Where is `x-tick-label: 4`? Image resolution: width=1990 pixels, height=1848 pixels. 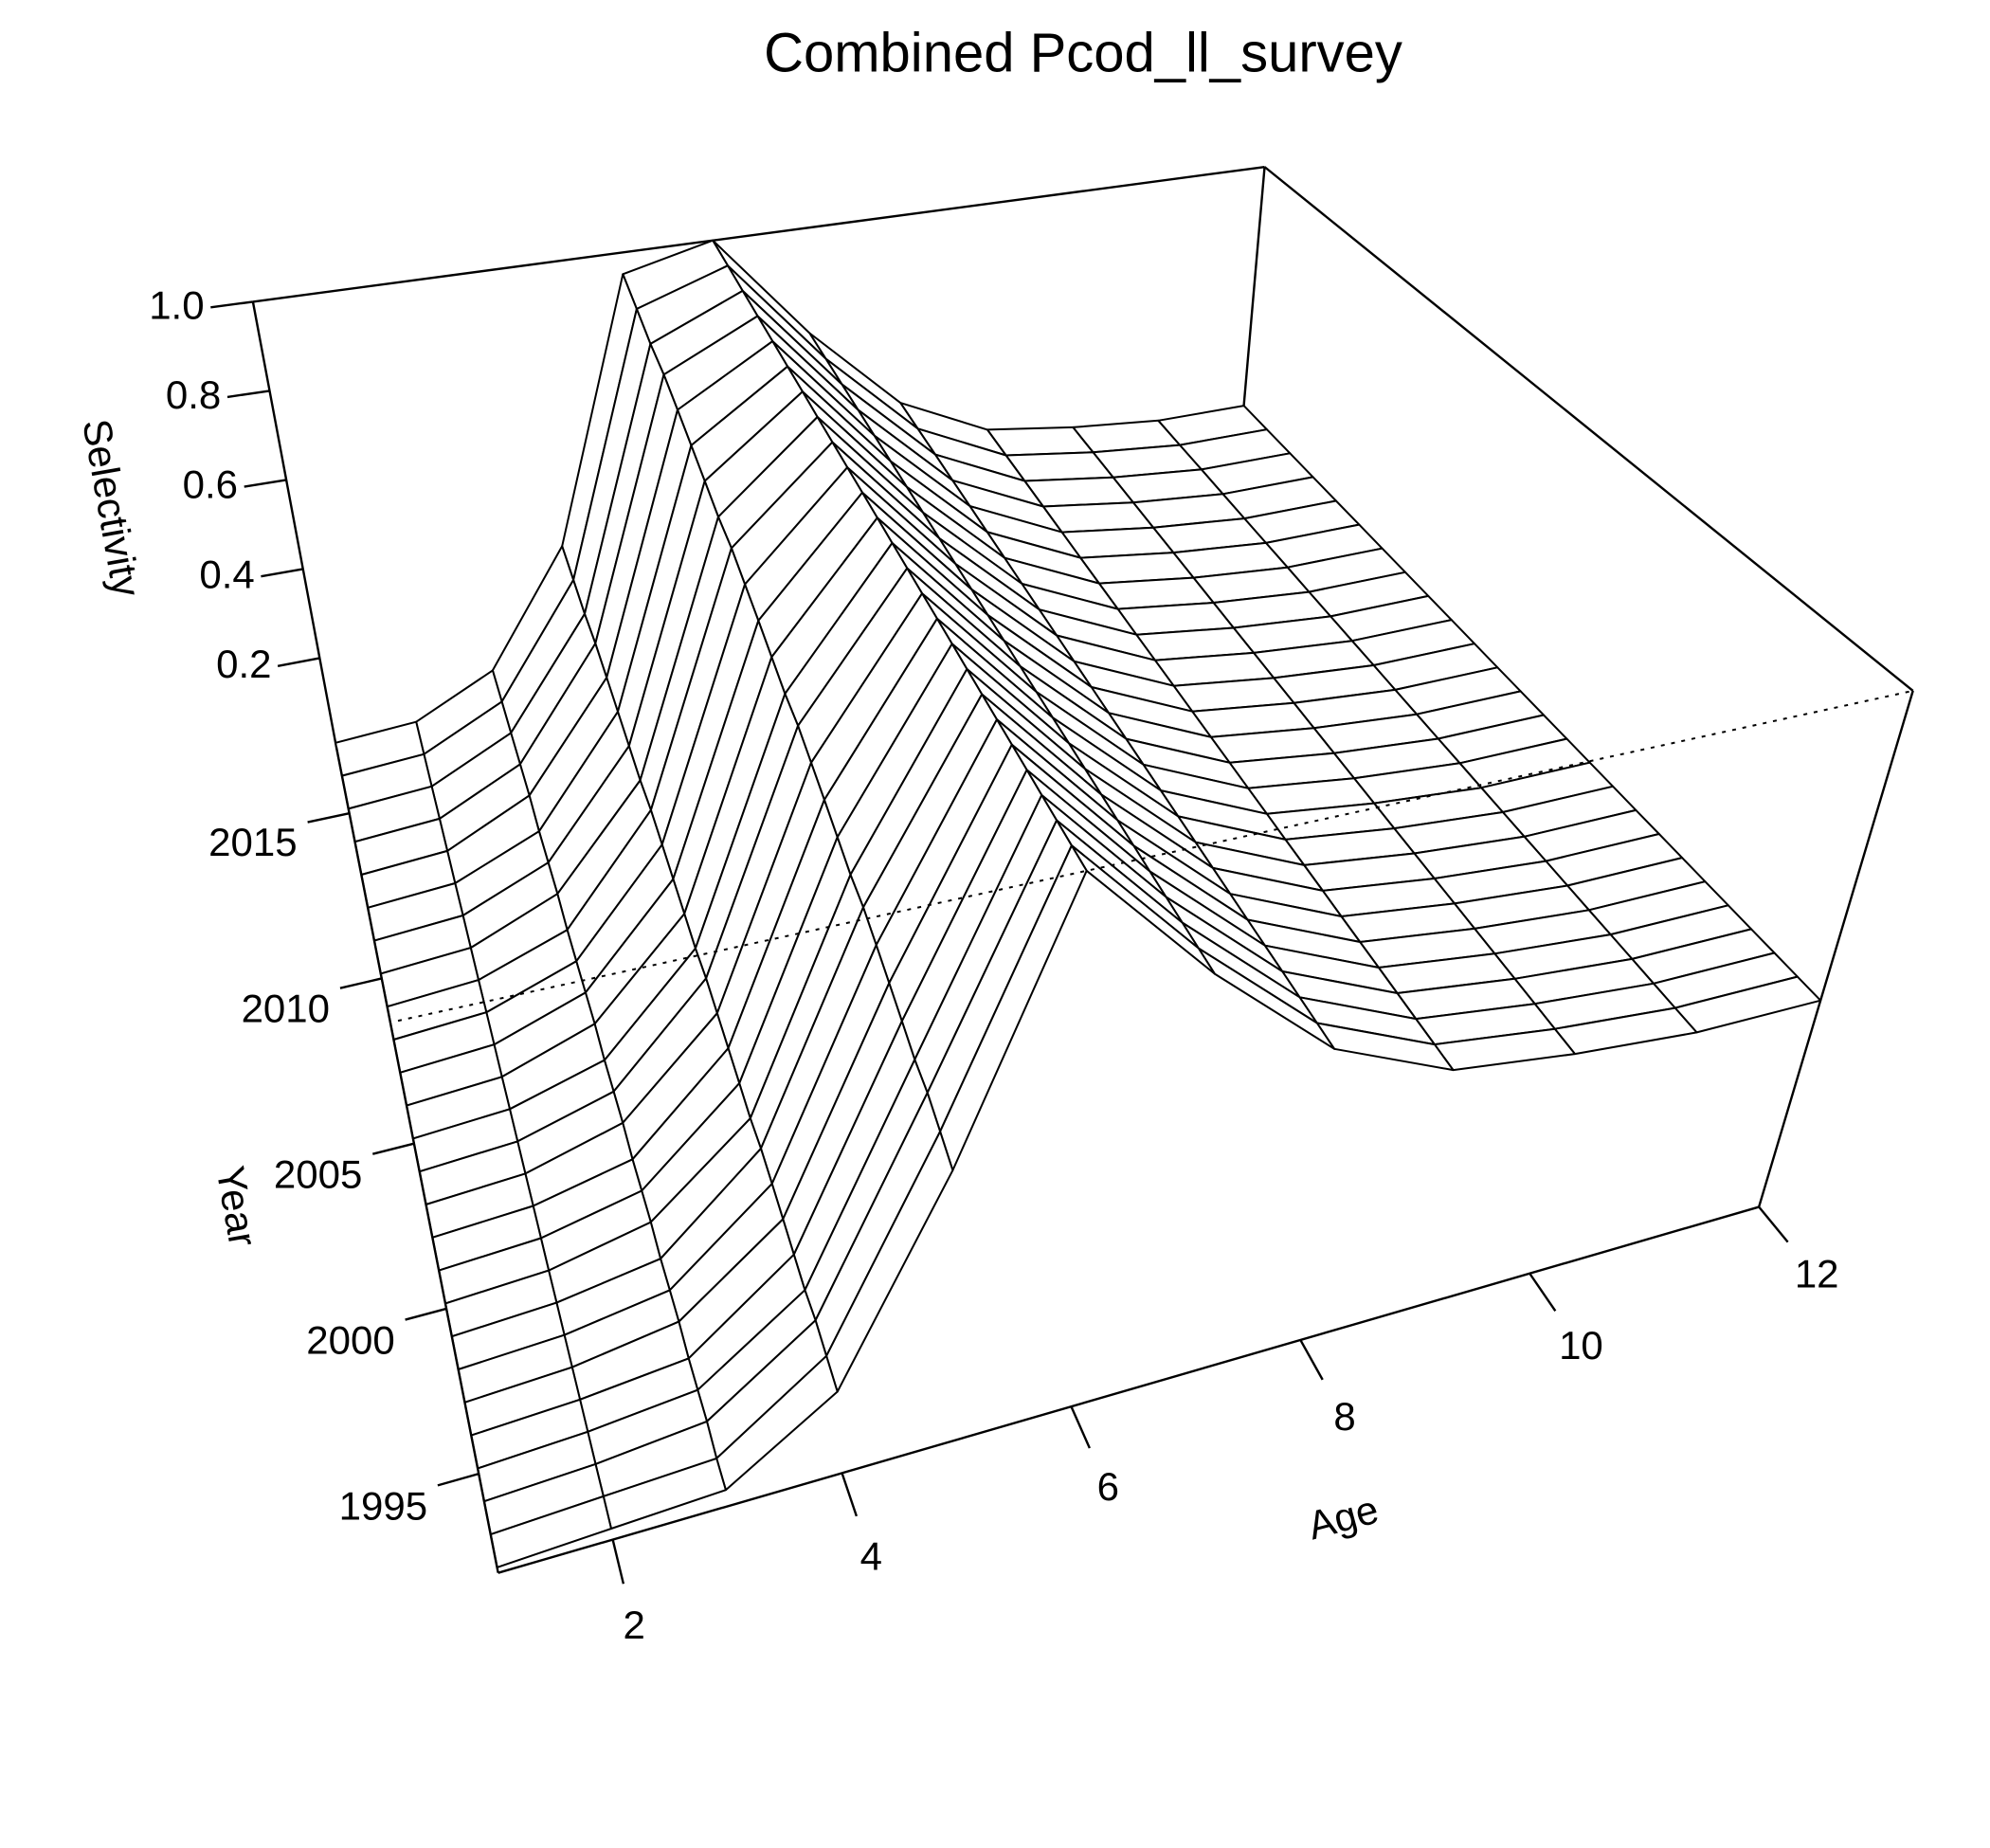 x-tick-label: 4 is located at coordinates (871, 1556).